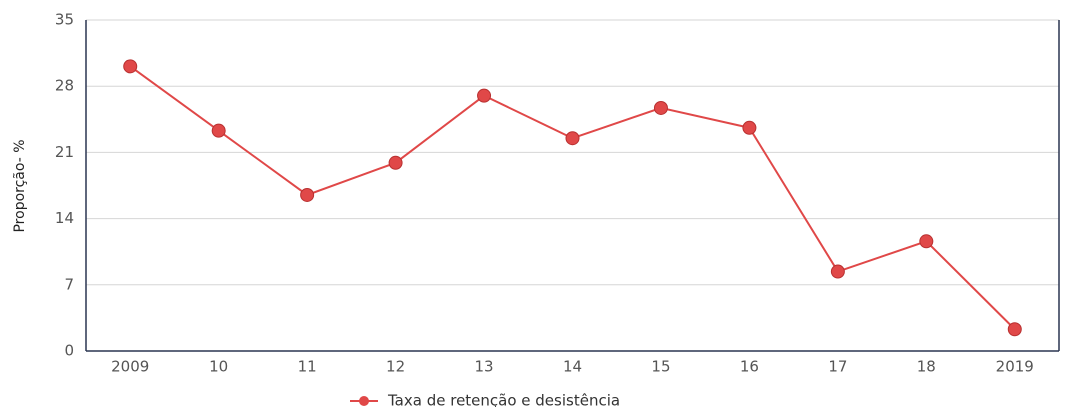 This screenshot has height=407, width=1071. I want to click on x-tick-label: 17, so click(837, 367).